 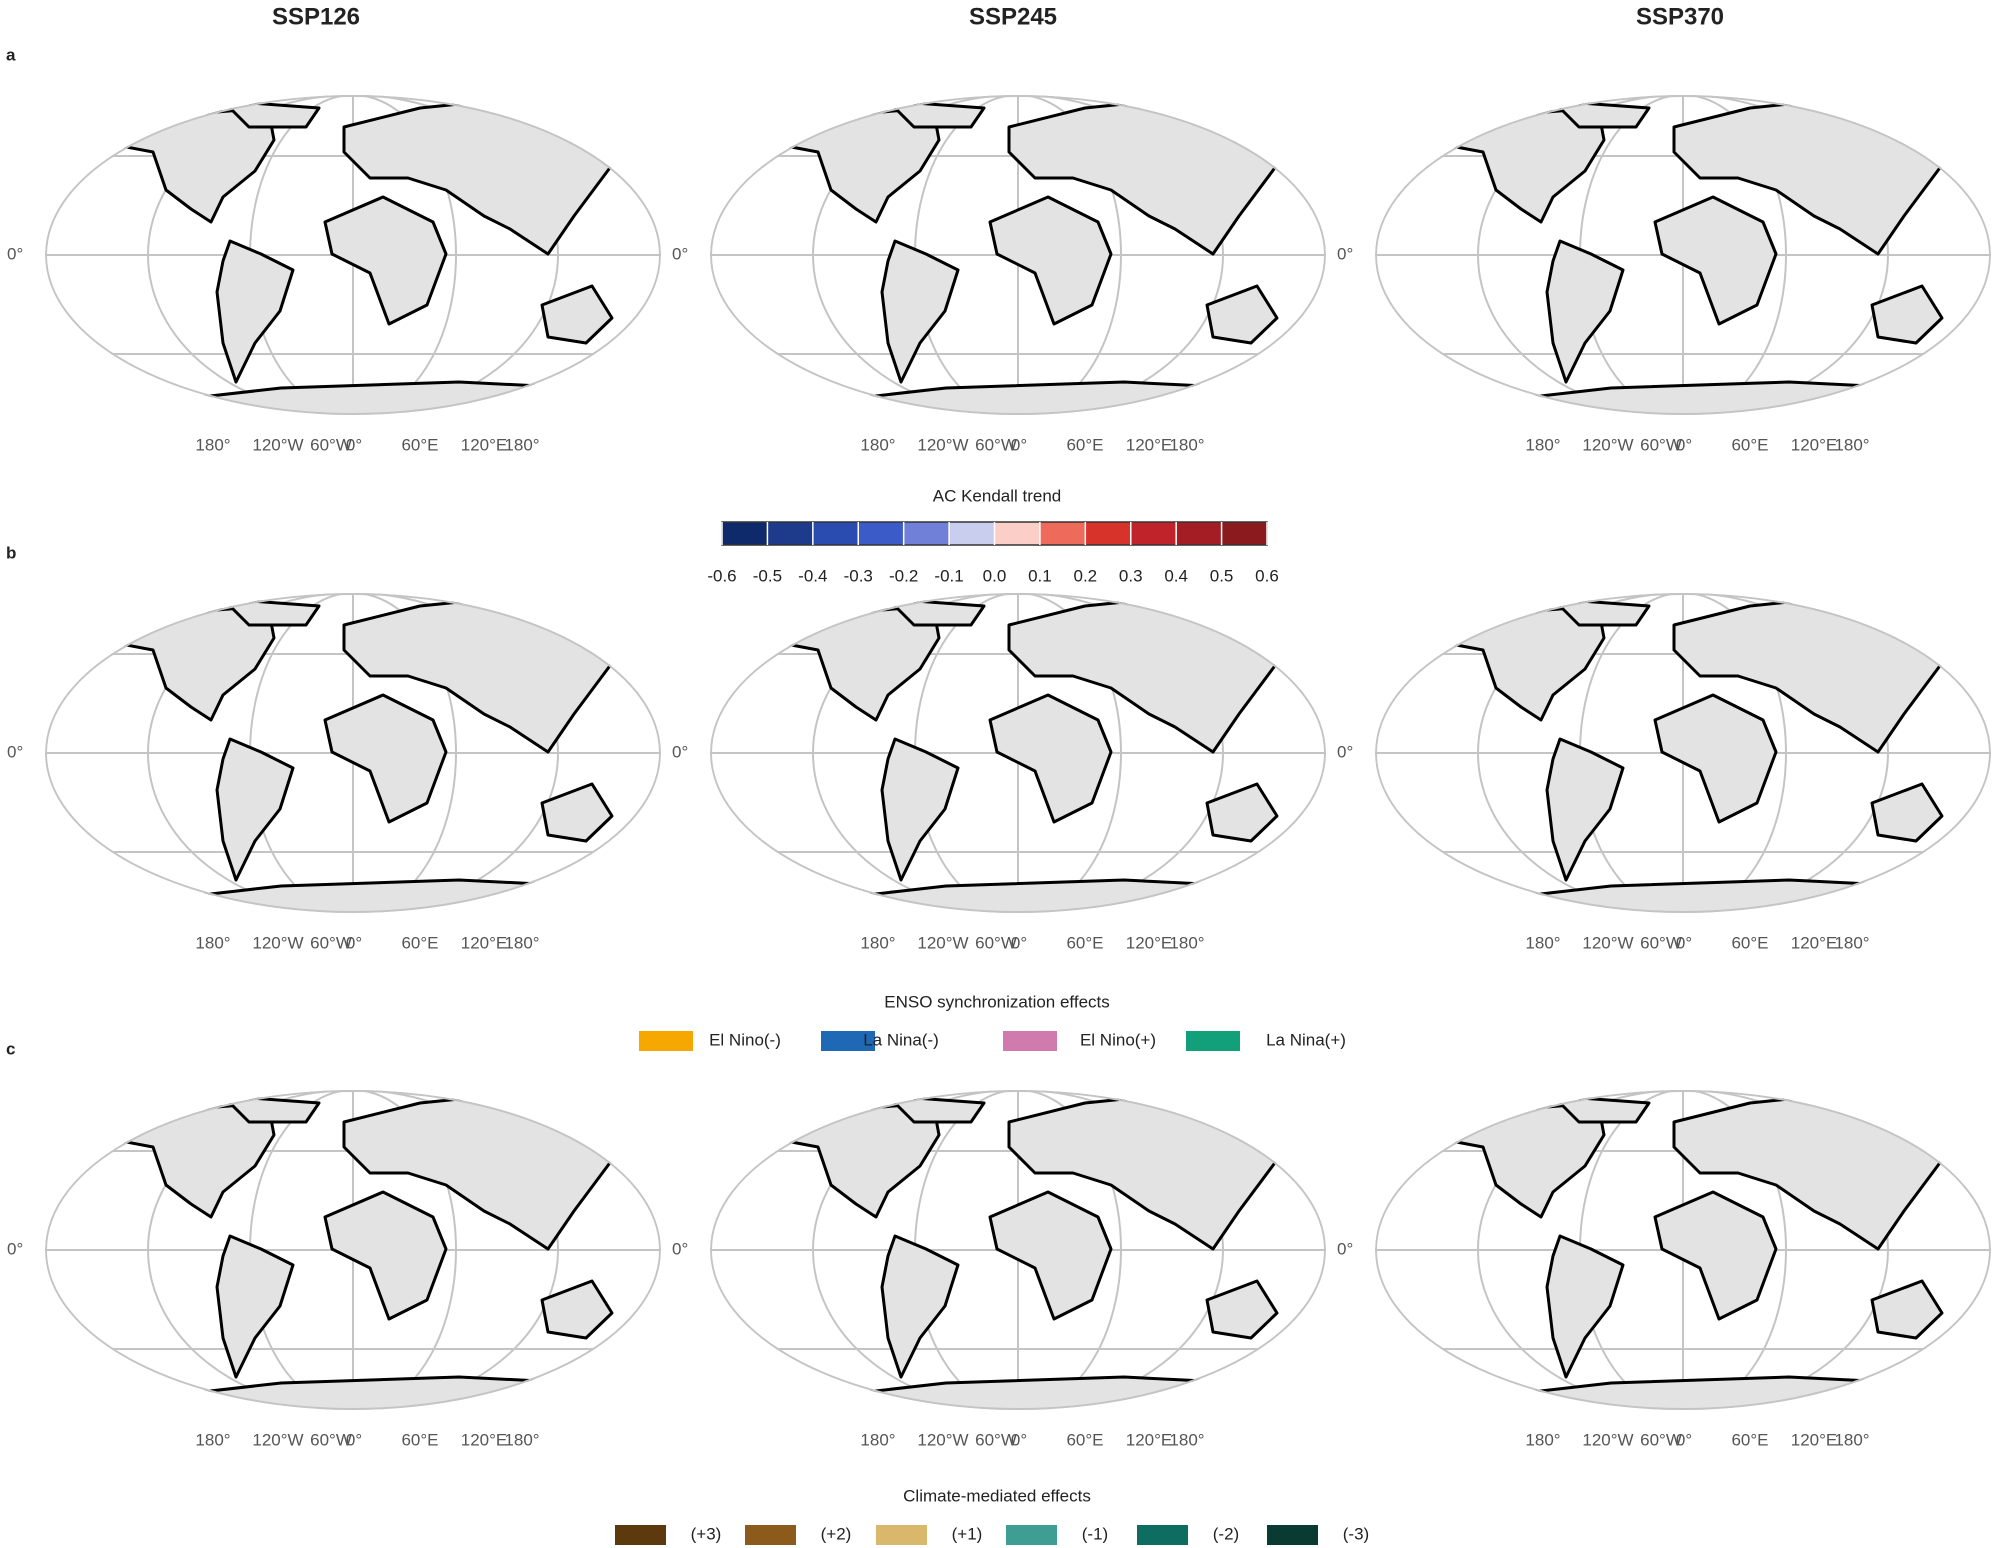 What do you see at coordinates (10, 1048) in the screenshot?
I see `panel-letter: c` at bounding box center [10, 1048].